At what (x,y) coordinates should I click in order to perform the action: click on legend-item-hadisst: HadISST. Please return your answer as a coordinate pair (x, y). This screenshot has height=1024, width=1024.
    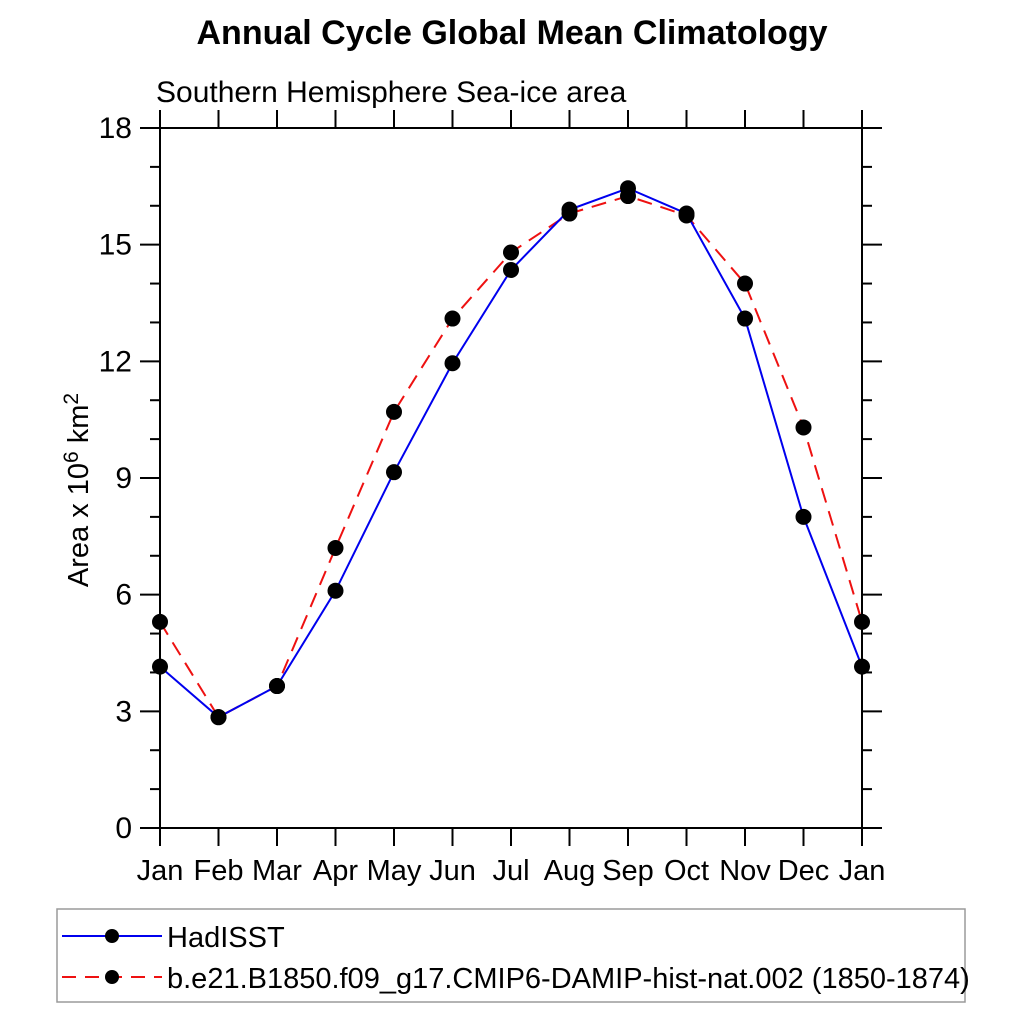
    Looking at the image, I should click on (173, 938).